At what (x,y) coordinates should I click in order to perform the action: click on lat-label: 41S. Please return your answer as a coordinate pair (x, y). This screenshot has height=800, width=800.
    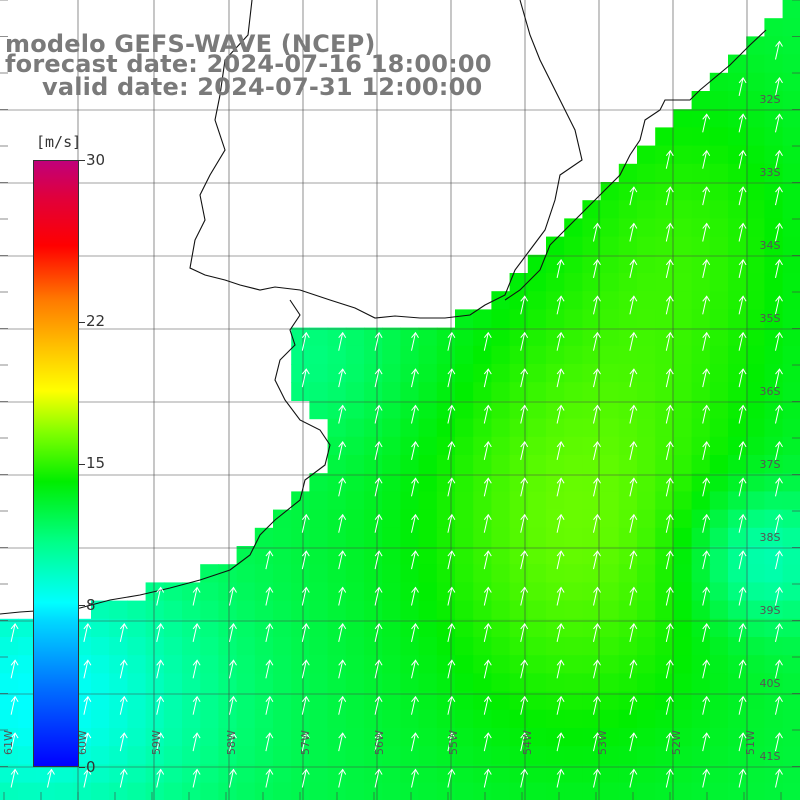
    Looking at the image, I should click on (770, 756).